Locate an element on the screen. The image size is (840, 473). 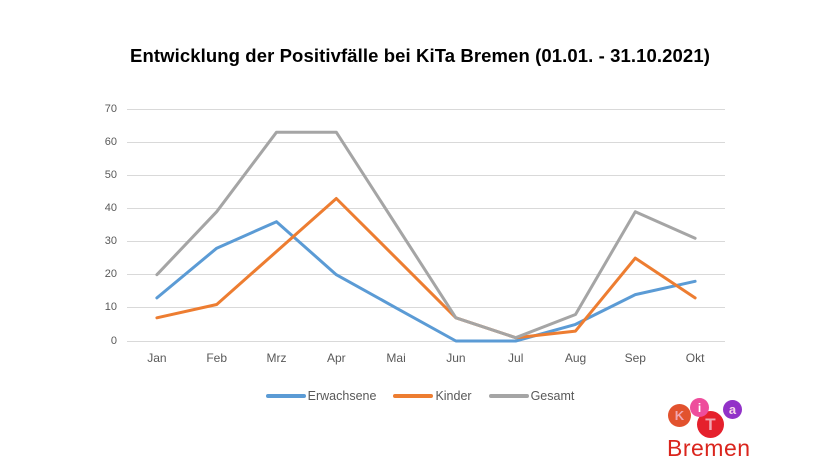
y-tick-label: 0 is located at coordinates (113, 340).